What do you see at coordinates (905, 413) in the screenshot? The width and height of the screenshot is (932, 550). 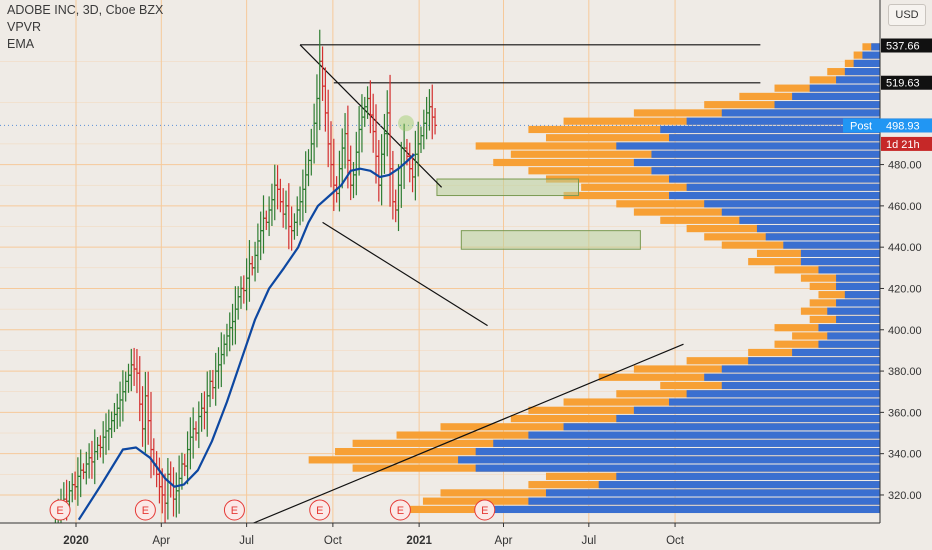 I see `y-tick-label: 360.00` at bounding box center [905, 413].